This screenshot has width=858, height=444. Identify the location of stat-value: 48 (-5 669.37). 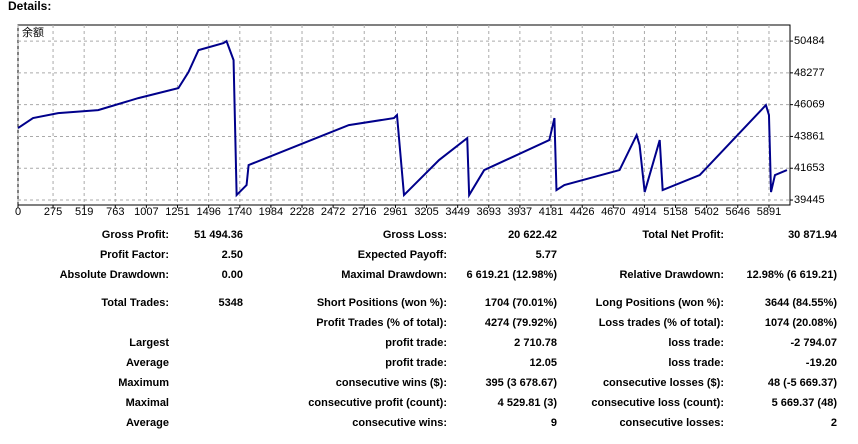
(802, 383).